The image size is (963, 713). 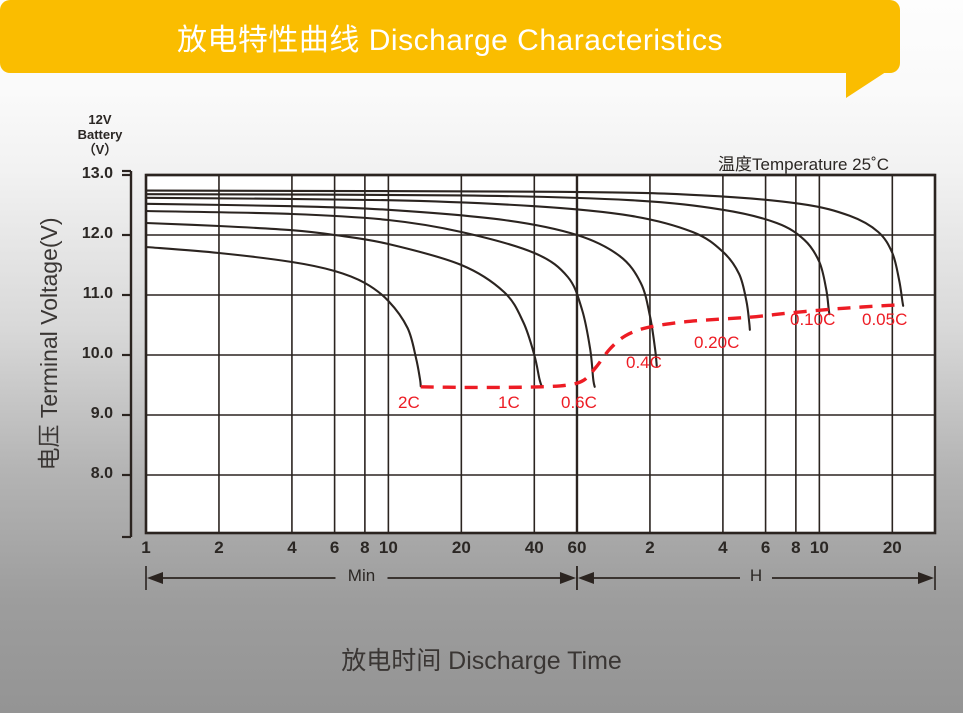 I want to click on x-axis-tick-label: 1, so click(x=146, y=547).